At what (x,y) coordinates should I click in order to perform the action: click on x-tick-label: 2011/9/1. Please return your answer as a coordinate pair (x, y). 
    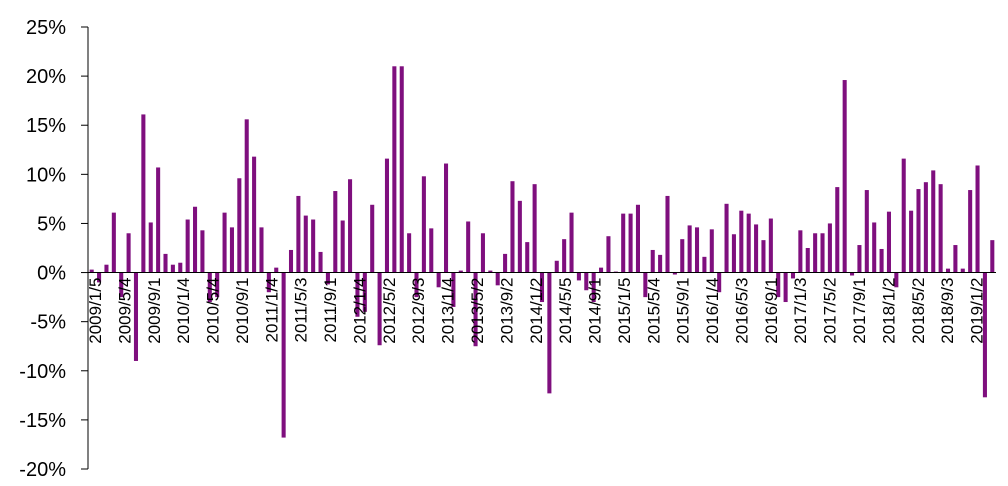
    Looking at the image, I should click on (330, 310).